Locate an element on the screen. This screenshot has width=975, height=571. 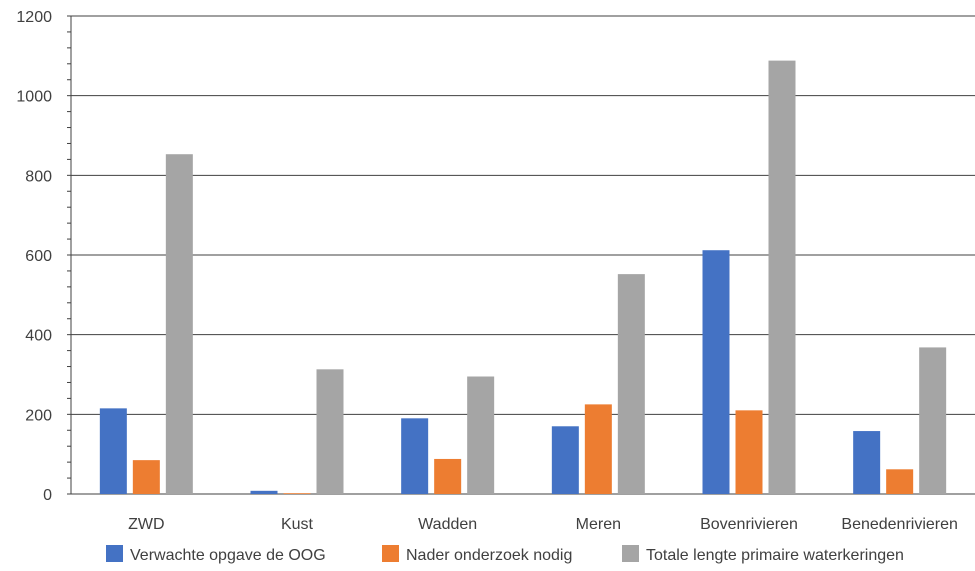
axis-minor-ticks is located at coordinates (69, 255).